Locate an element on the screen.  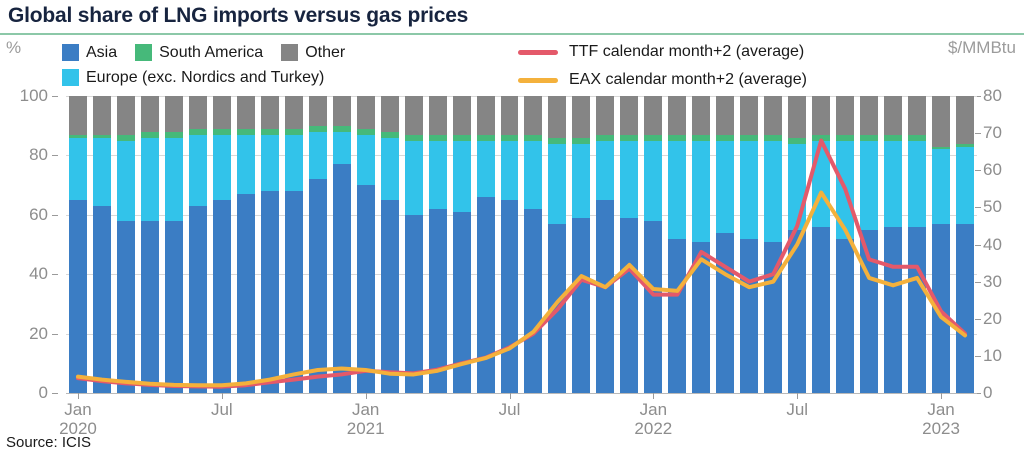
legend-item-south-america: South America is located at coordinates (199, 53).